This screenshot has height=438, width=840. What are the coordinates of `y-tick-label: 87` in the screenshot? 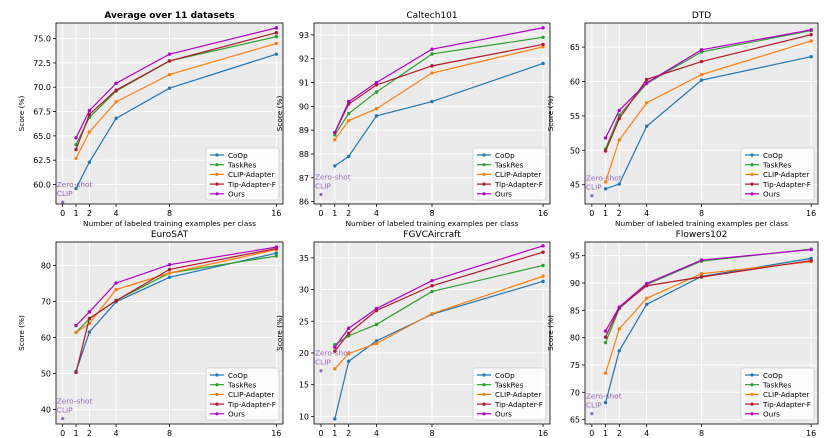 It's located at (304, 178).